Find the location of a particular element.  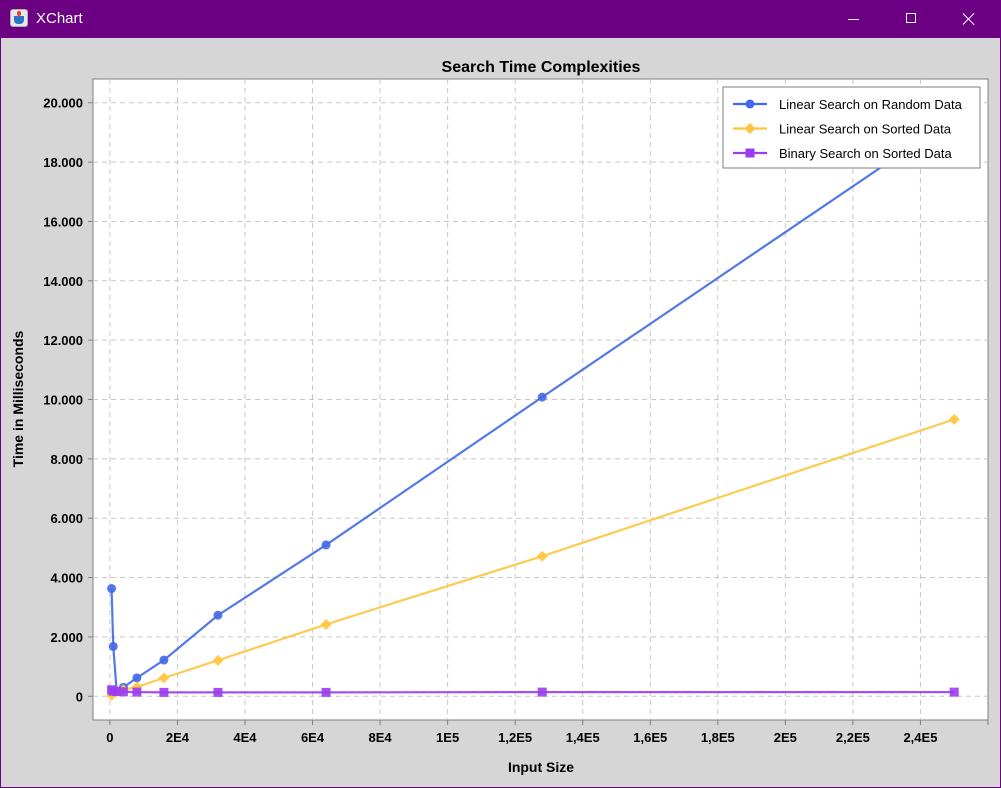

y-axis-label: Time in Milliseconds is located at coordinates (18, 398).